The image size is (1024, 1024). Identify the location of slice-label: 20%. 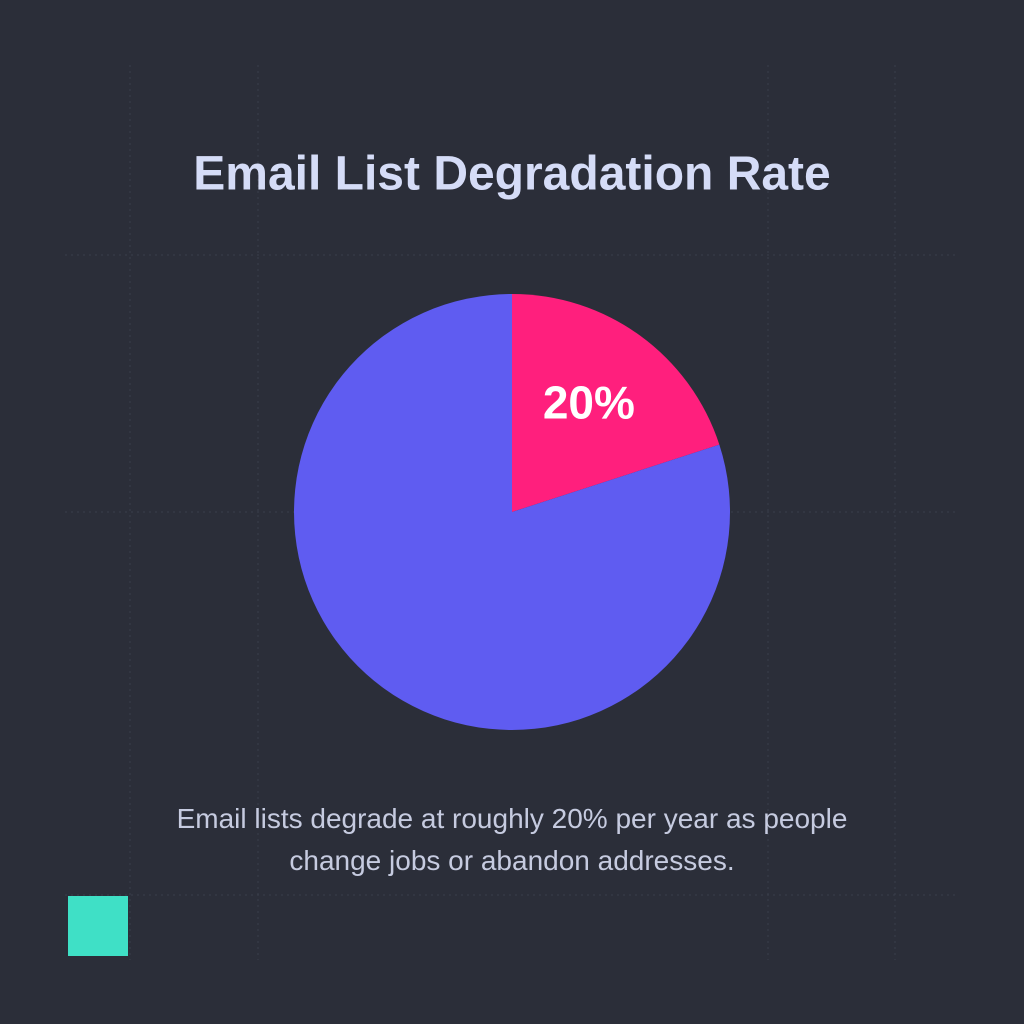
(589, 402).